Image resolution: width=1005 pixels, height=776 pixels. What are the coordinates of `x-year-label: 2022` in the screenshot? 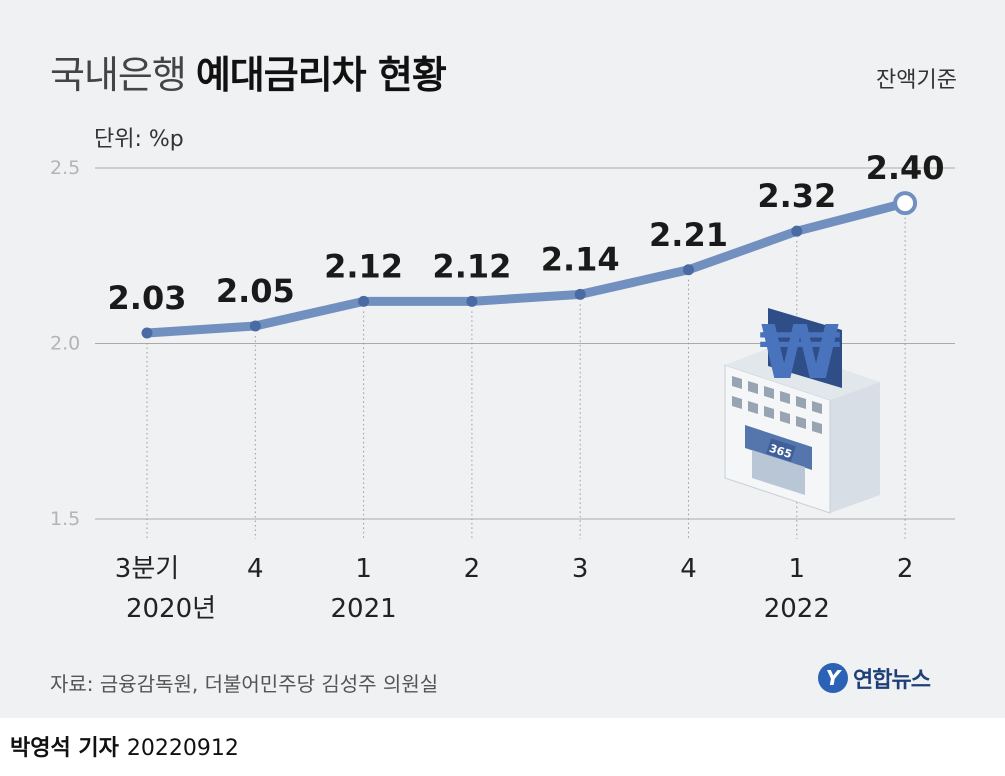 It's located at (797, 609).